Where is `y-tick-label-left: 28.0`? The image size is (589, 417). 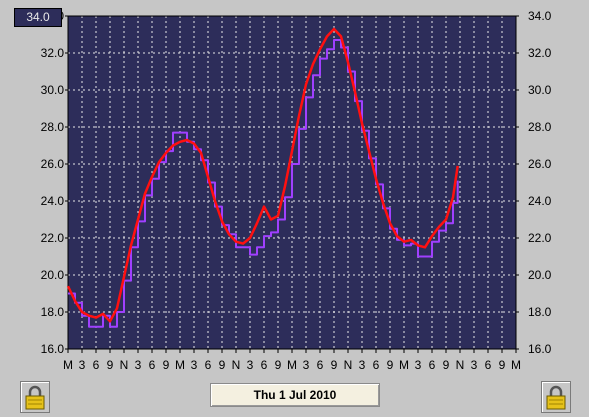 y-tick-label-left: 28.0 is located at coordinates (53, 127).